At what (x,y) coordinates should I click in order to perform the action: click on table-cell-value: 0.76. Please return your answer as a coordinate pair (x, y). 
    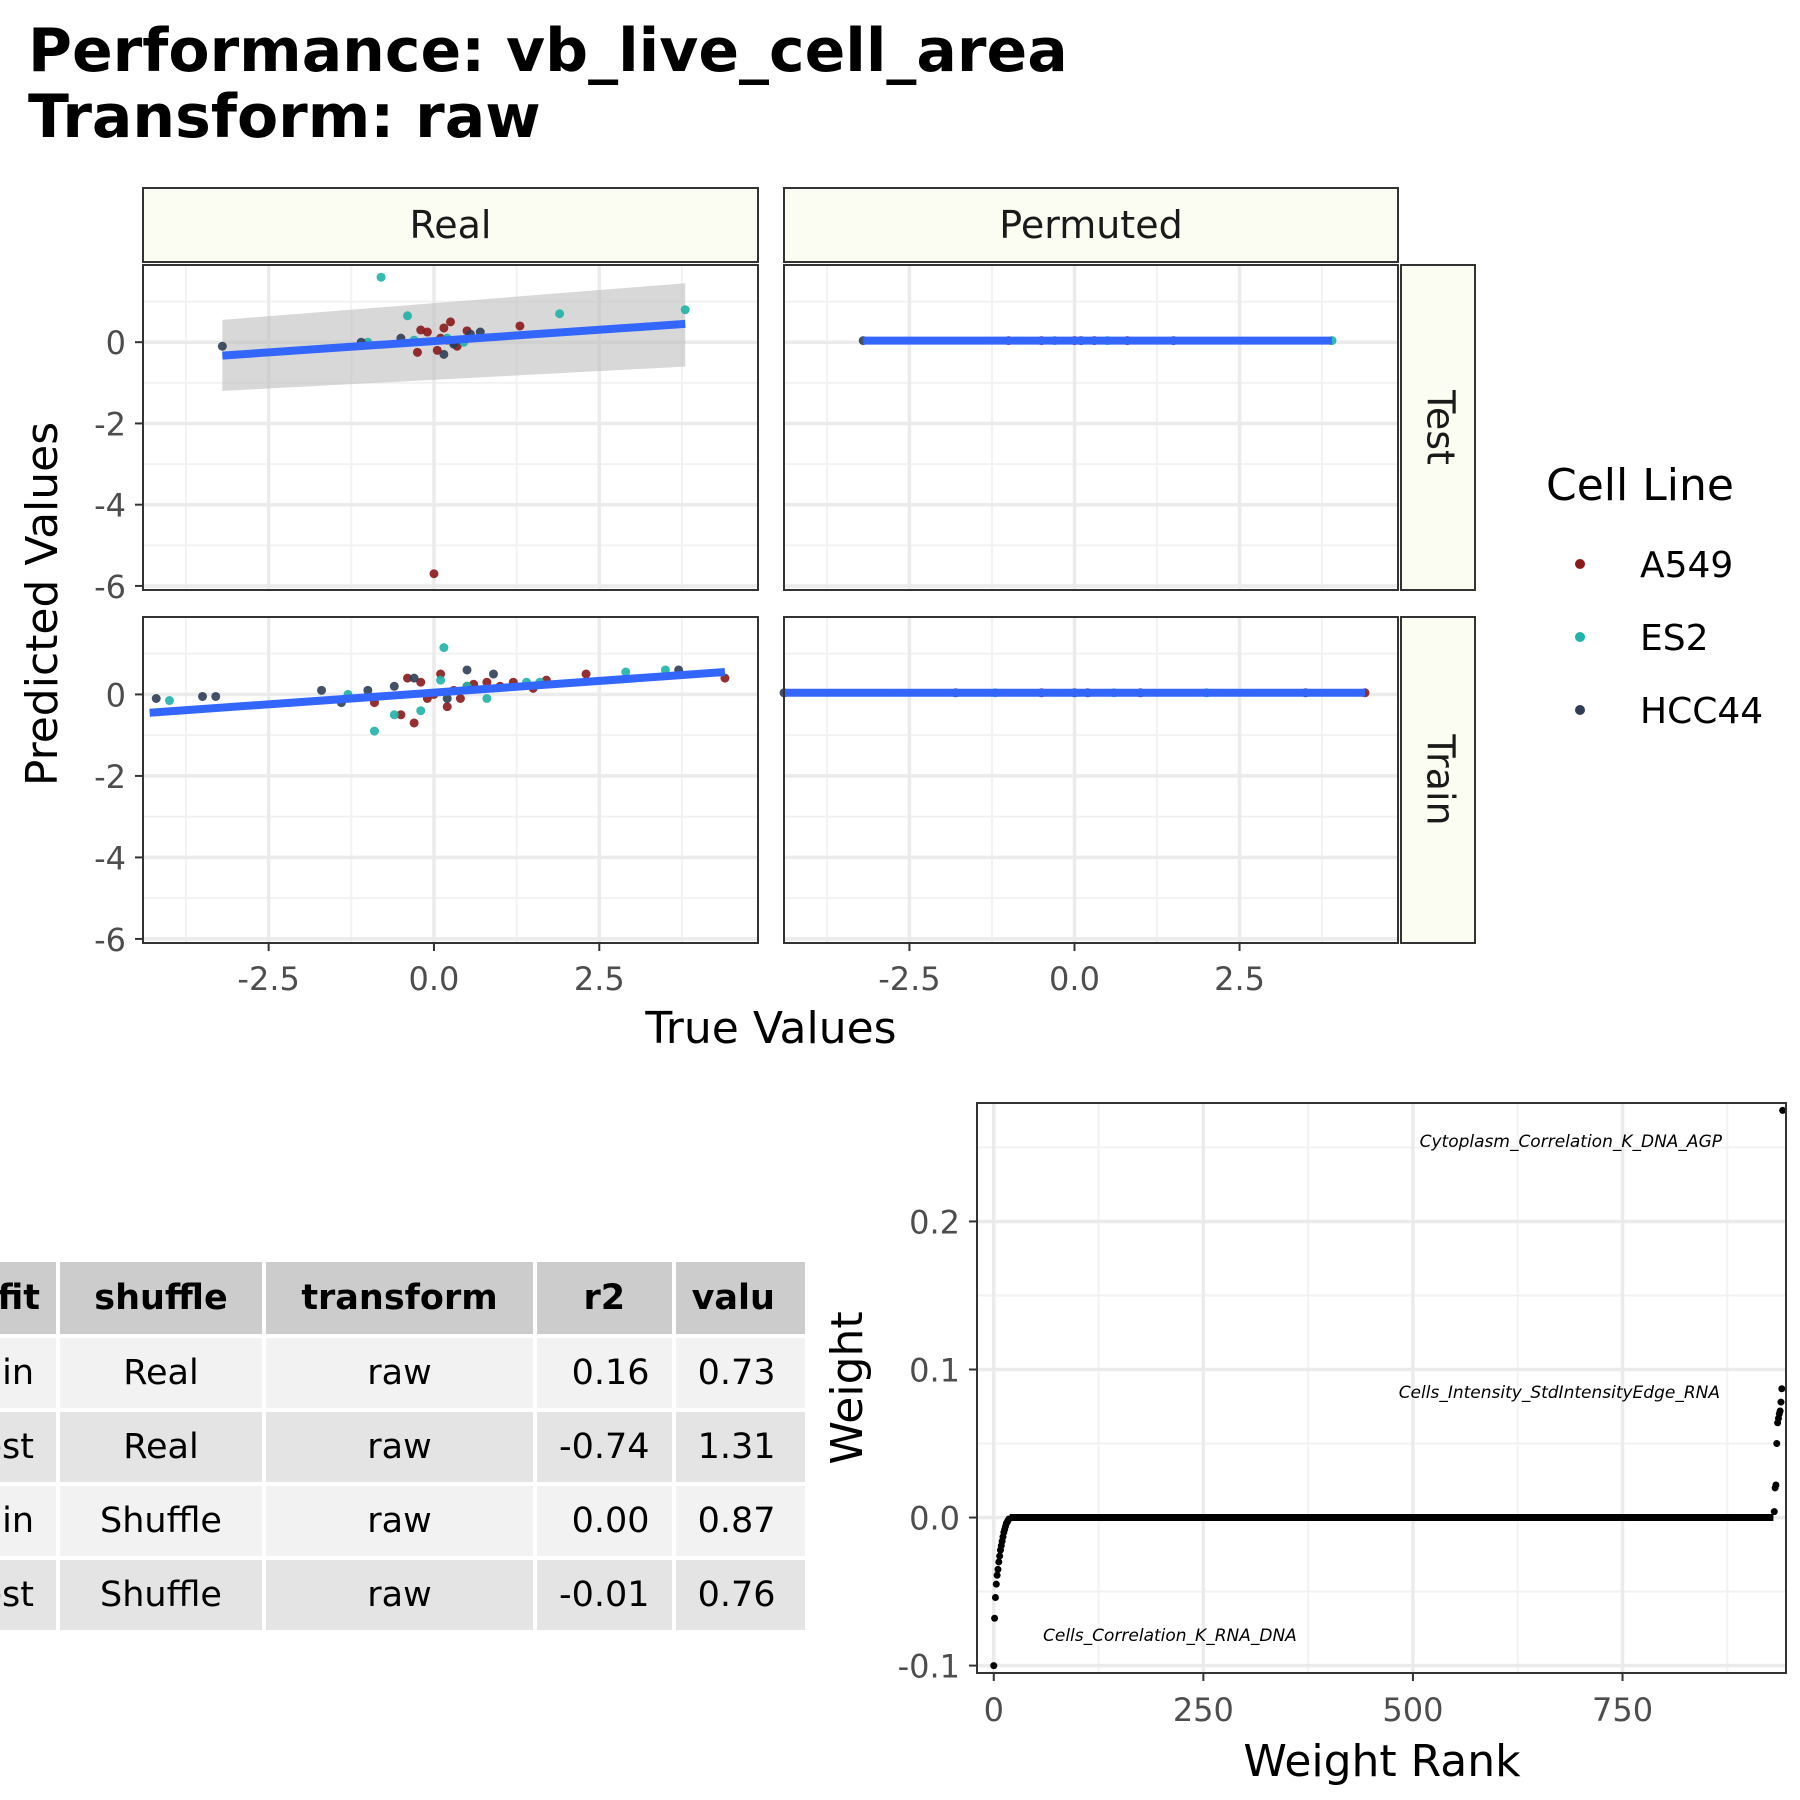
    Looking at the image, I should click on (738, 1595).